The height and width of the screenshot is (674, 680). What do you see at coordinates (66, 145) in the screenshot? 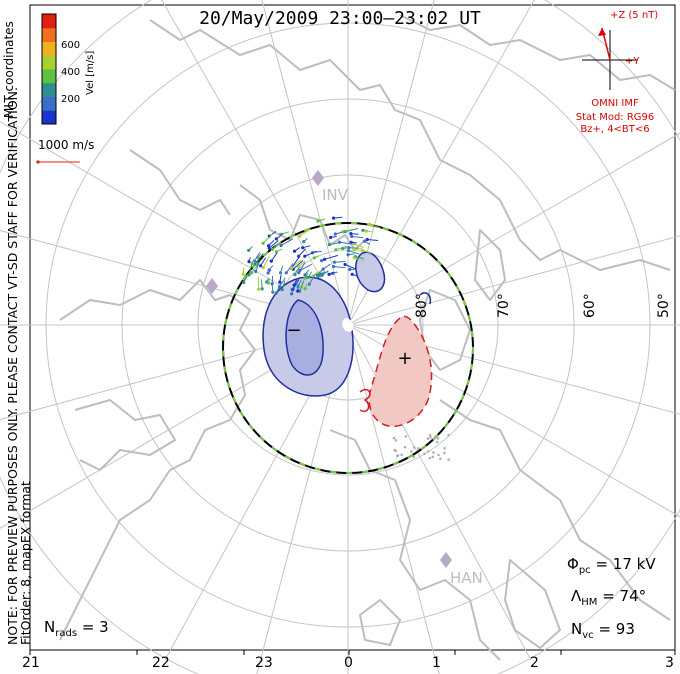
I see `velocity-scale-label: 1000 m/s` at bounding box center [66, 145].